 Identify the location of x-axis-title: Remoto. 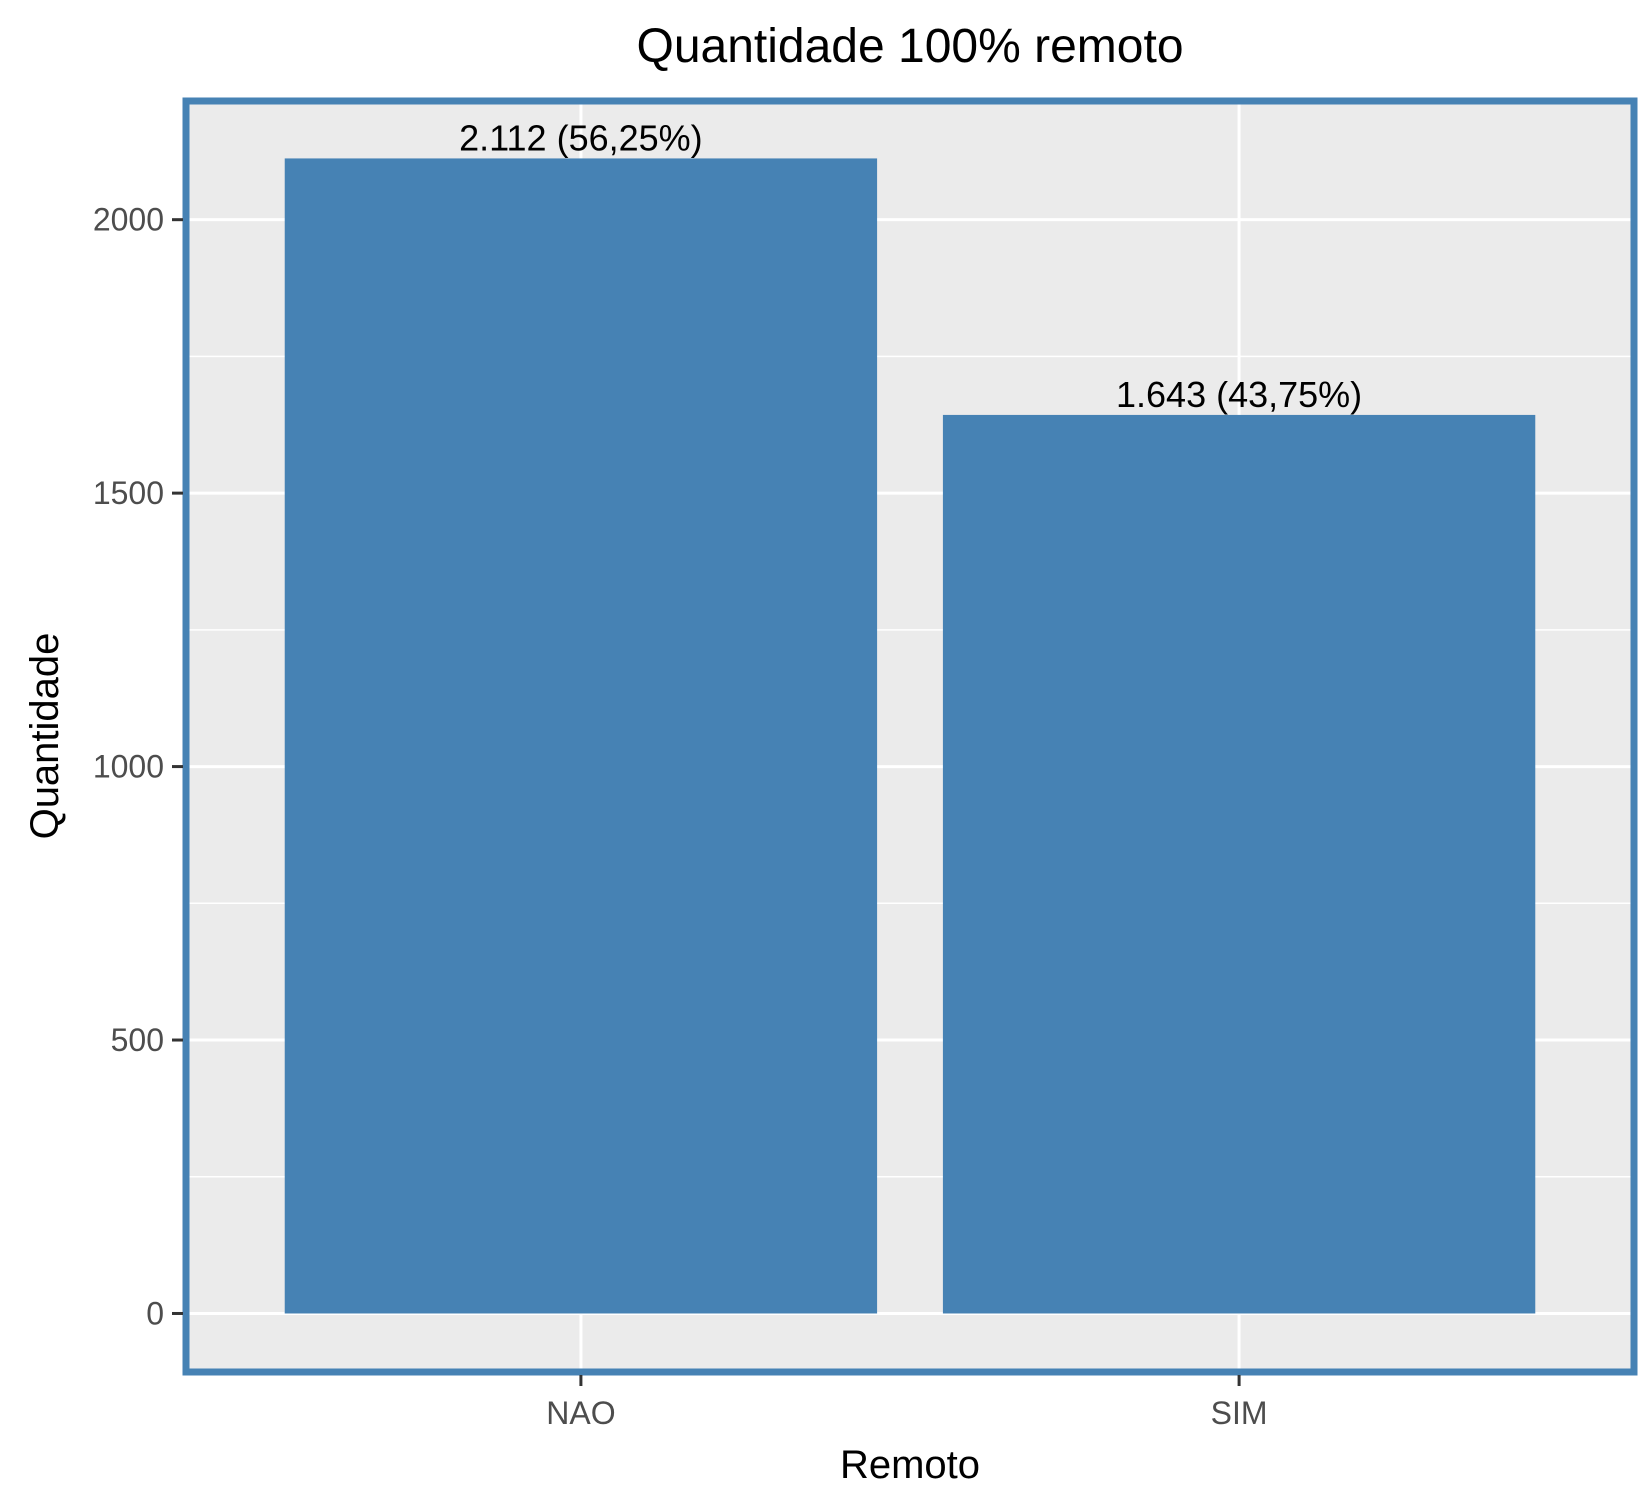
(910, 1465).